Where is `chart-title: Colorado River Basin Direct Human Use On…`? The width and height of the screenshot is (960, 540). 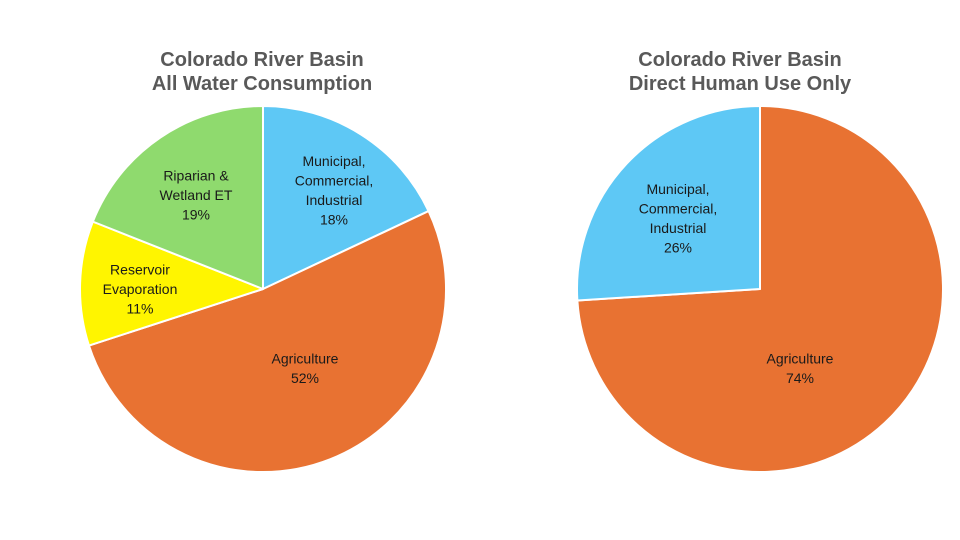 chart-title: Colorado River Basin Direct Human Use On… is located at coordinates (730, 72).